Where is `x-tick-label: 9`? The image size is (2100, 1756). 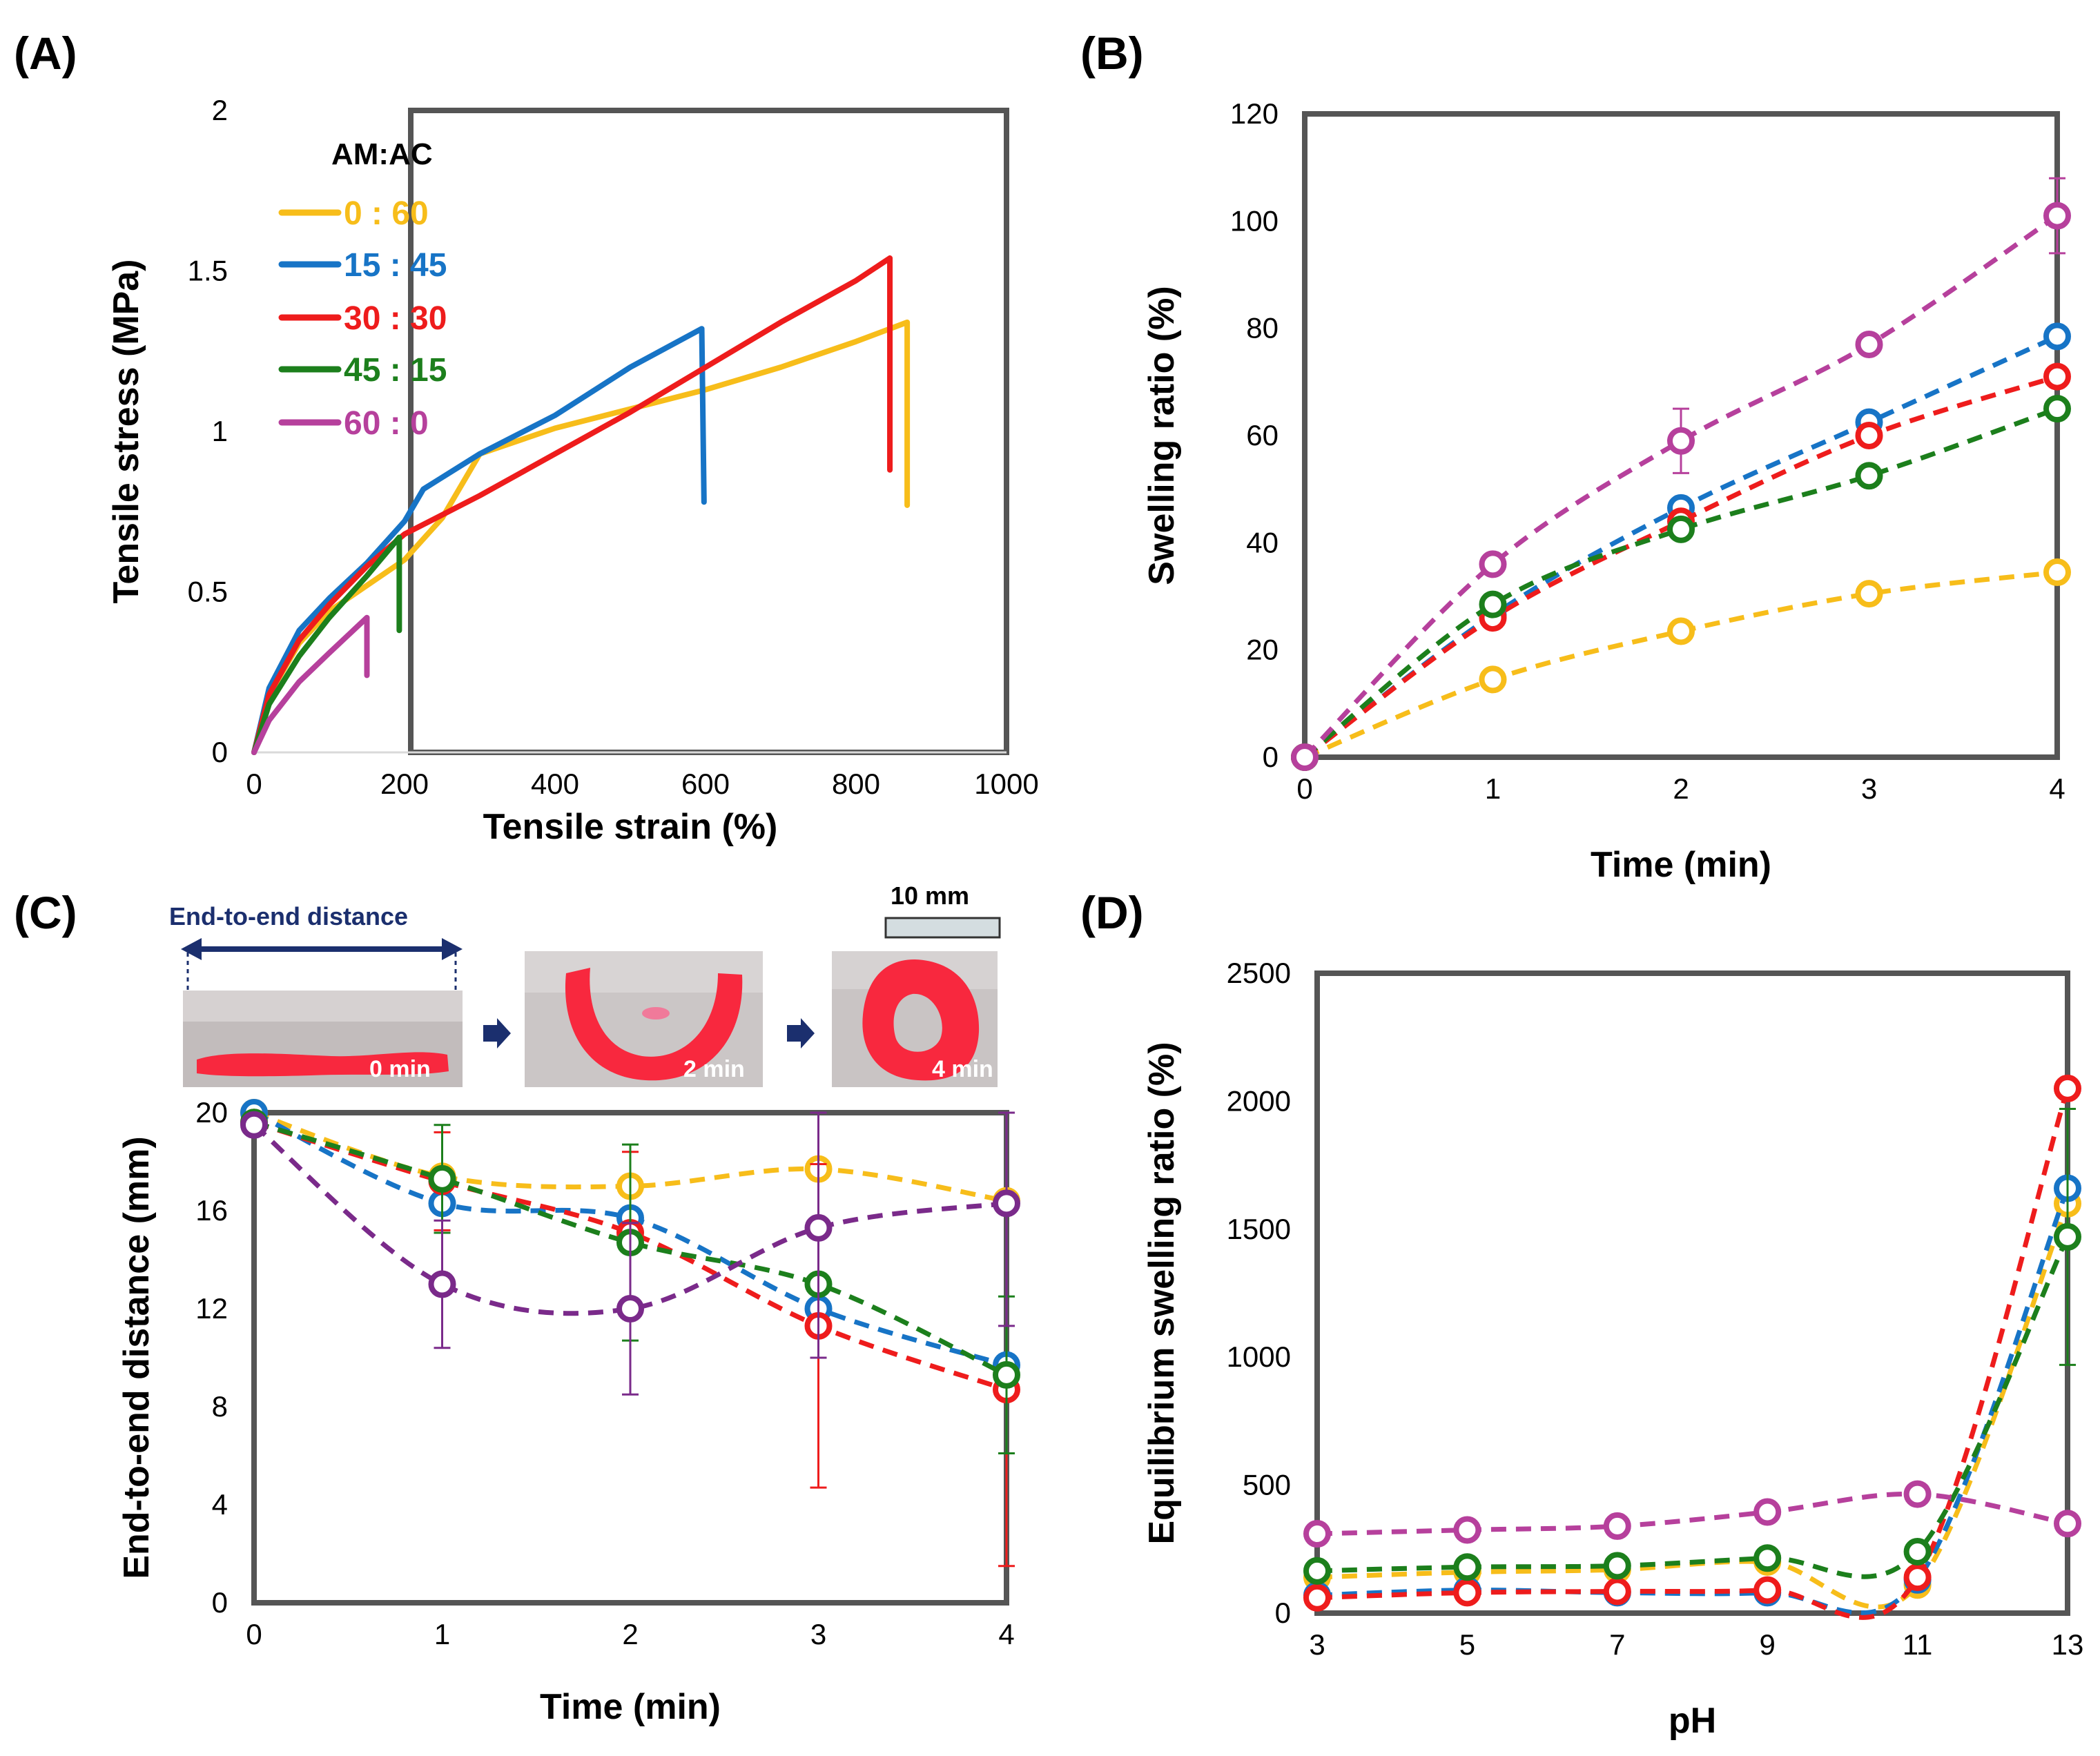
x-tick-label: 9 is located at coordinates (1768, 1644).